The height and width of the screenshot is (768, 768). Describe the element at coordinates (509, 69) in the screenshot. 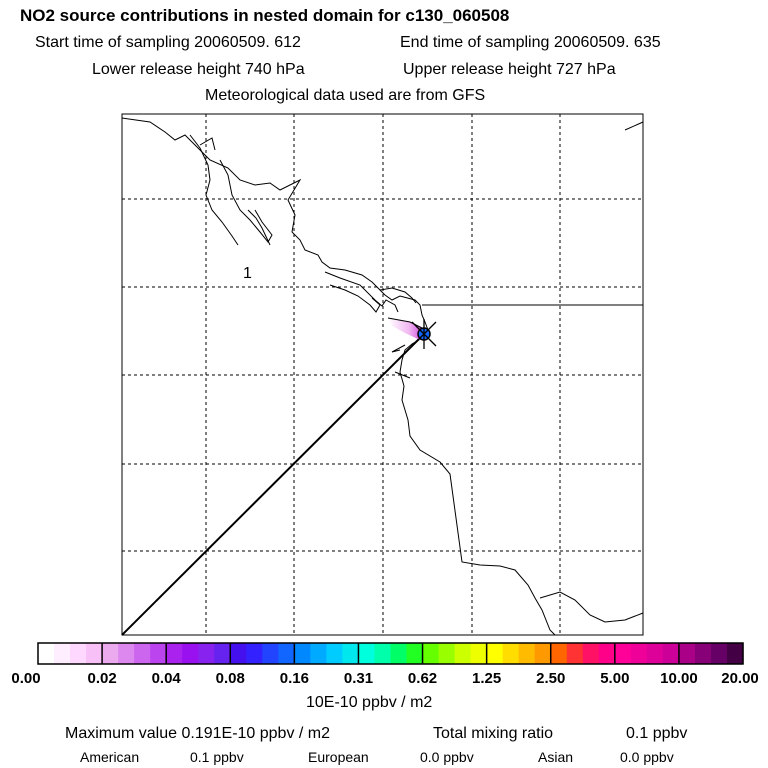

I see `upper-release-height: Upper release height 727 hPa` at that location.